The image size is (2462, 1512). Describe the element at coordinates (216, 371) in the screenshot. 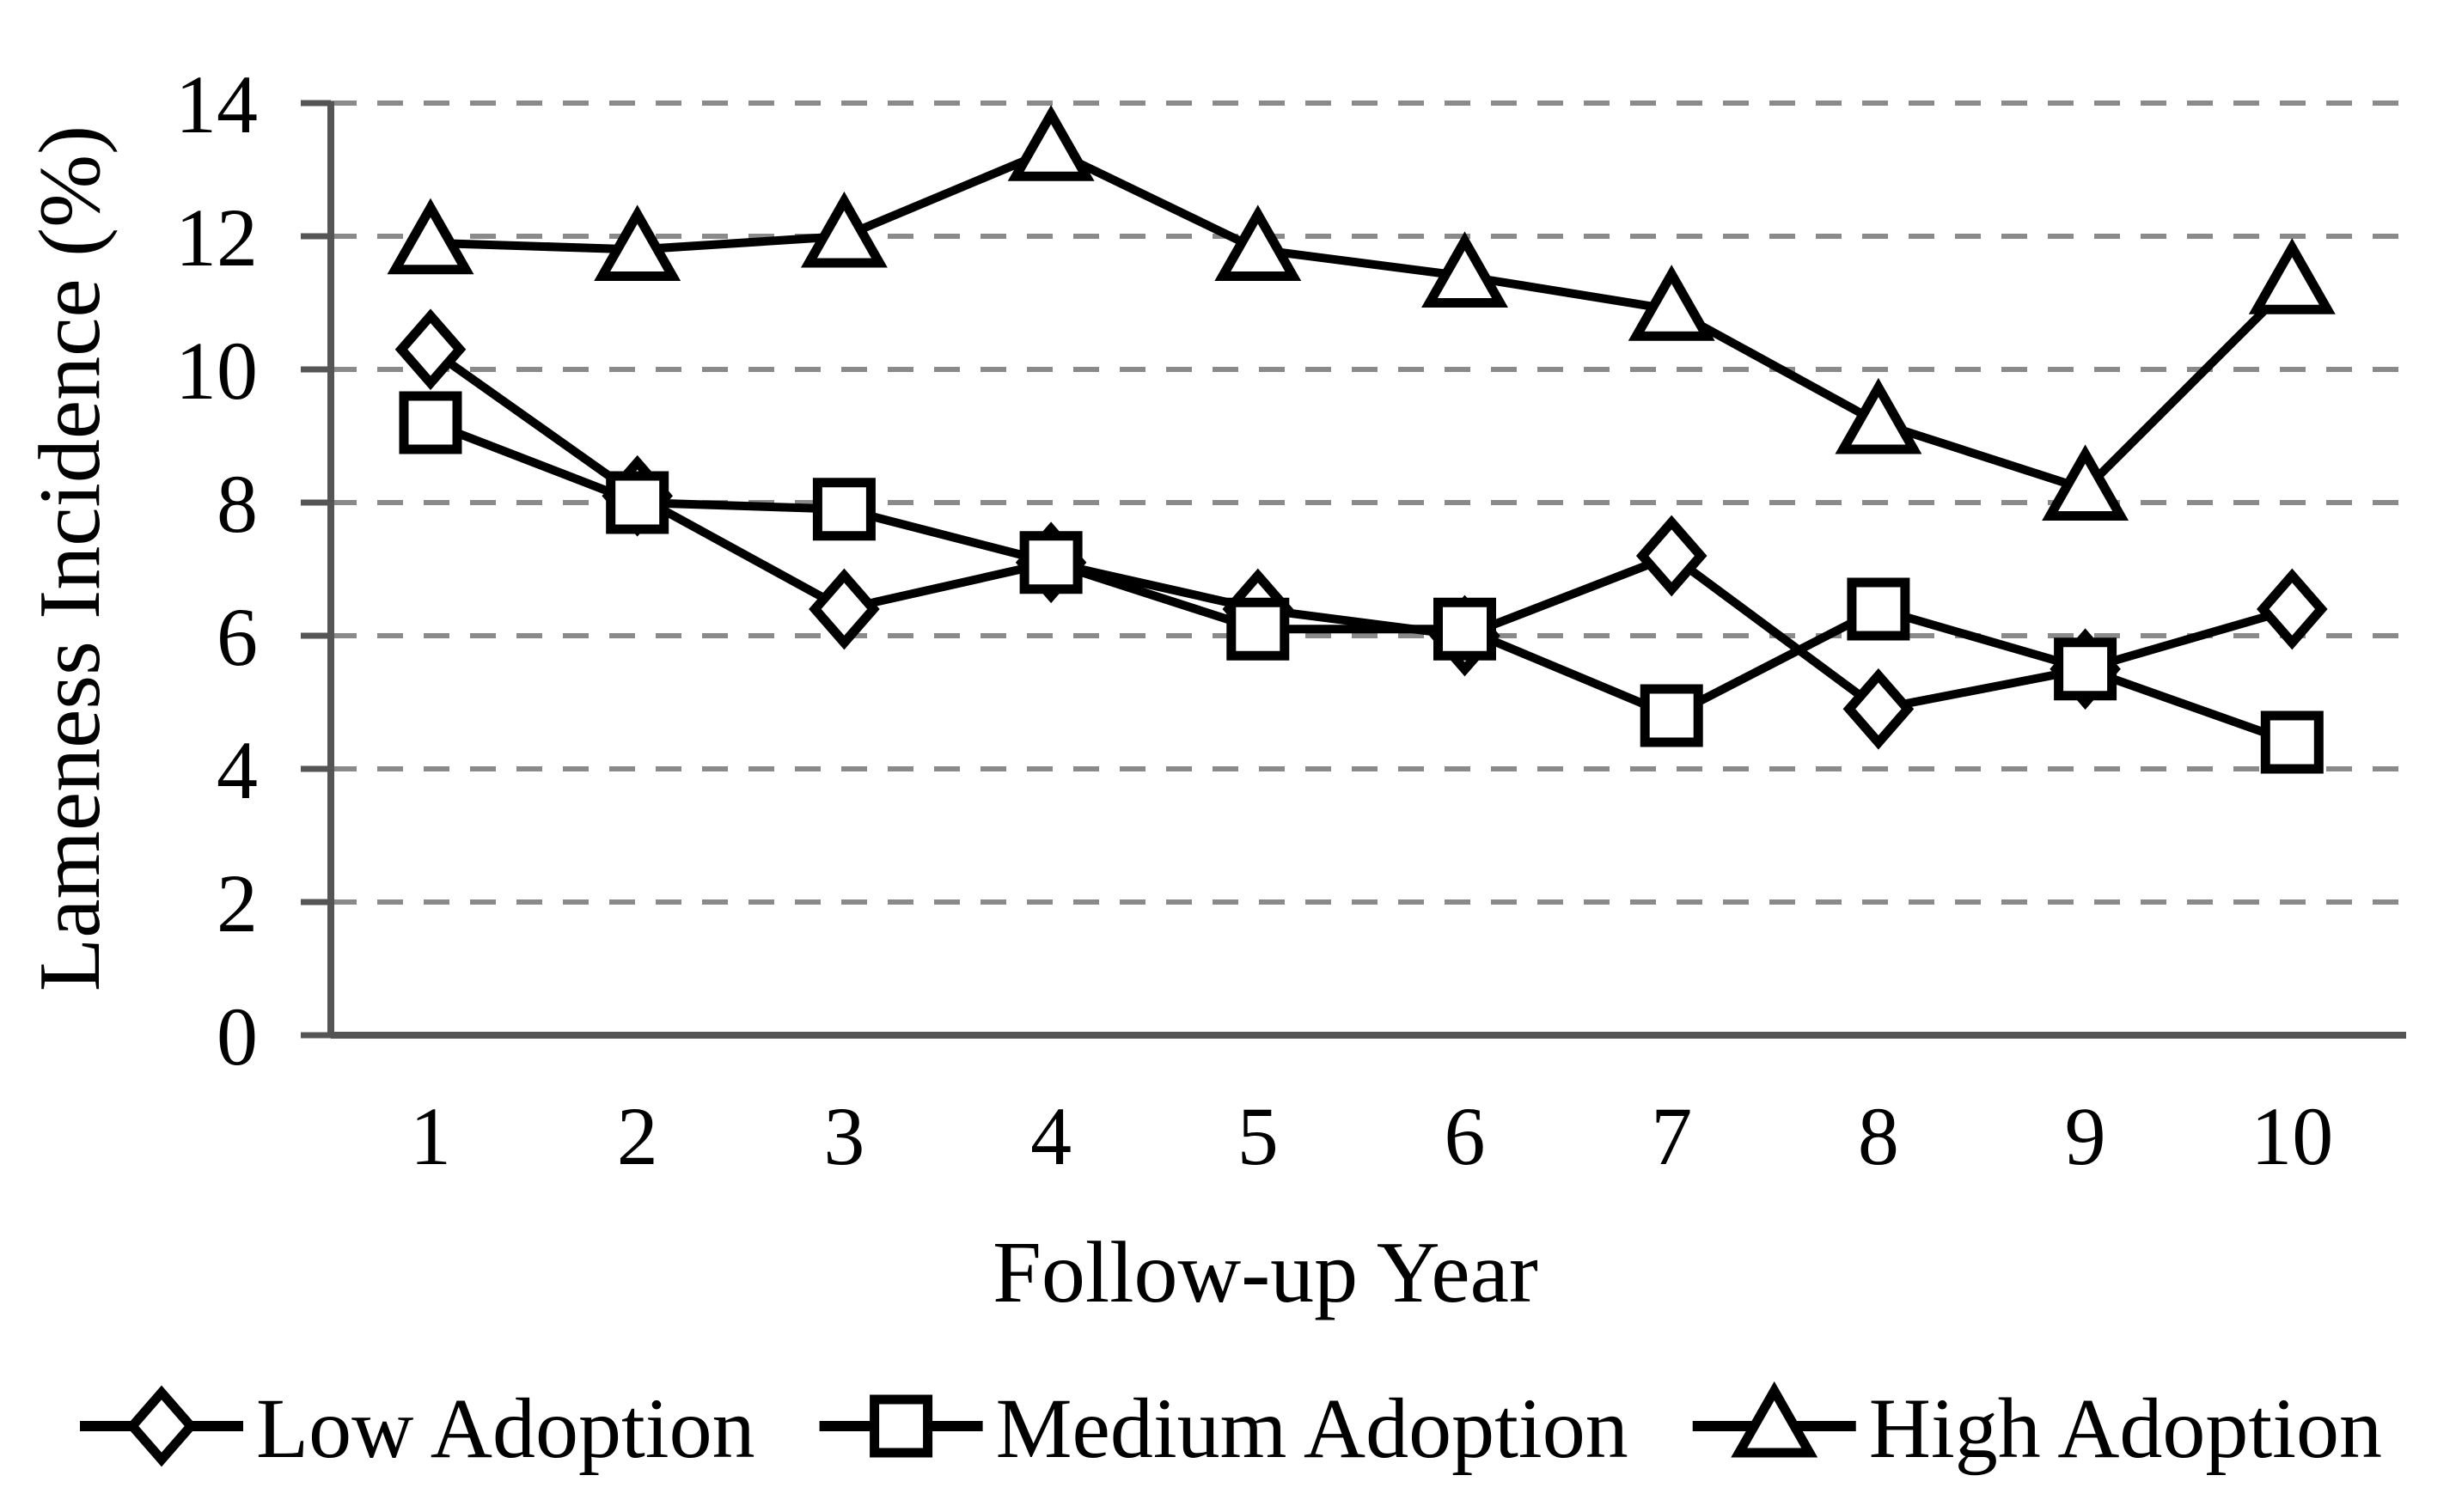

I see `y-tick-label-10: 10` at that location.